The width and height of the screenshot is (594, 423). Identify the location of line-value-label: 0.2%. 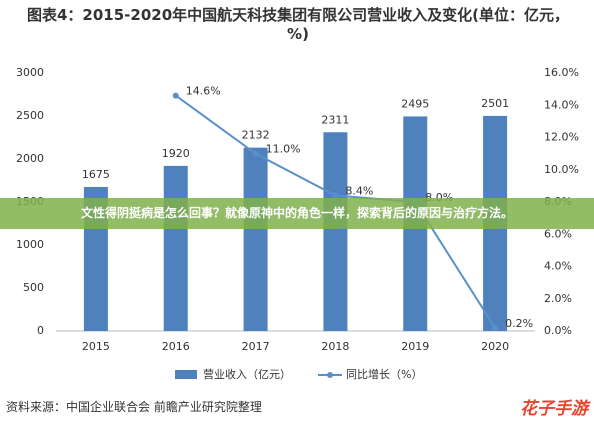
(519, 323).